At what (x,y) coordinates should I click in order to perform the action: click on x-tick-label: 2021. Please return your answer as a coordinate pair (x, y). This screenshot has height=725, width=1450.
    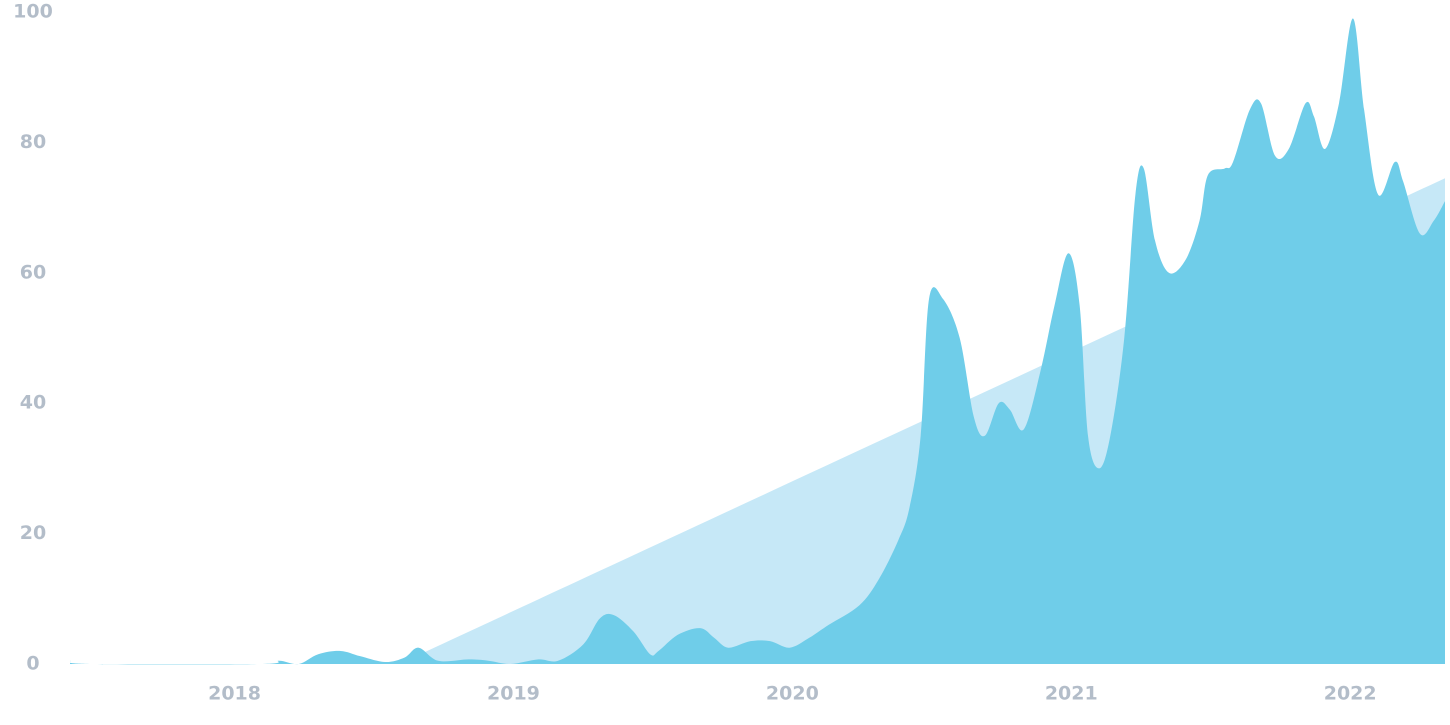
    Looking at the image, I should click on (1071, 694).